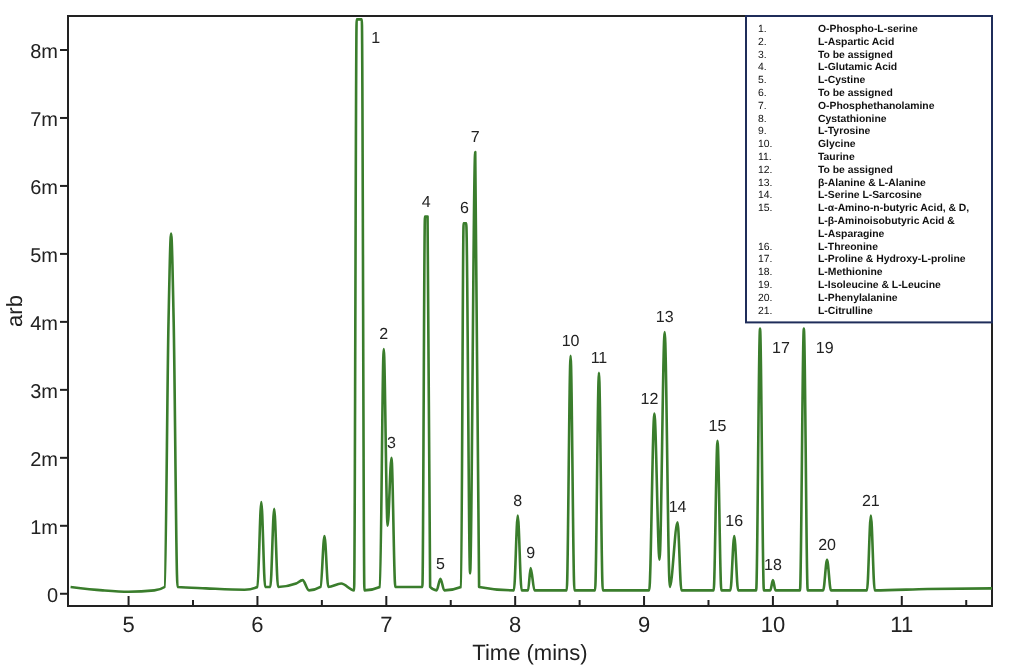 The image size is (1020, 670). I want to click on annotation: 18, so click(773, 565).